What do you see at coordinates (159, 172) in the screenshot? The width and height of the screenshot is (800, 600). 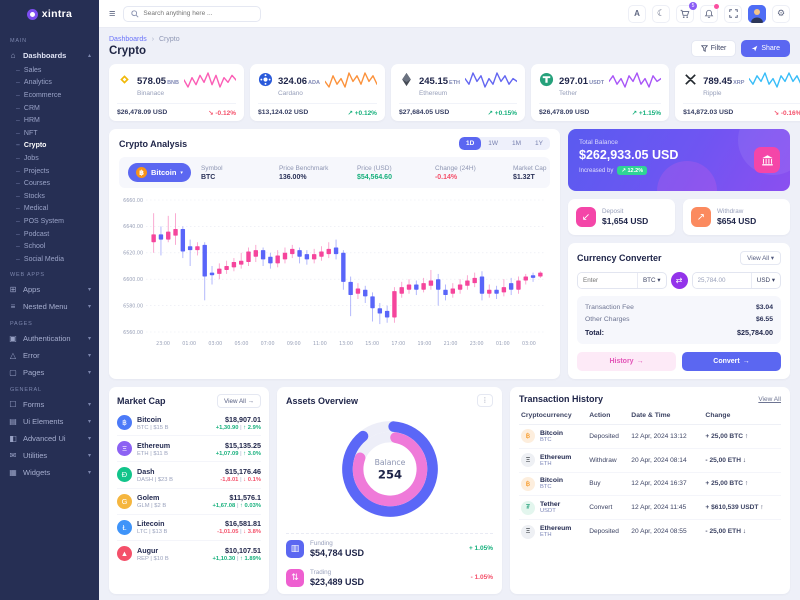 I see `coin-select-button: ฿ Bitcoin ▾` at bounding box center [159, 172].